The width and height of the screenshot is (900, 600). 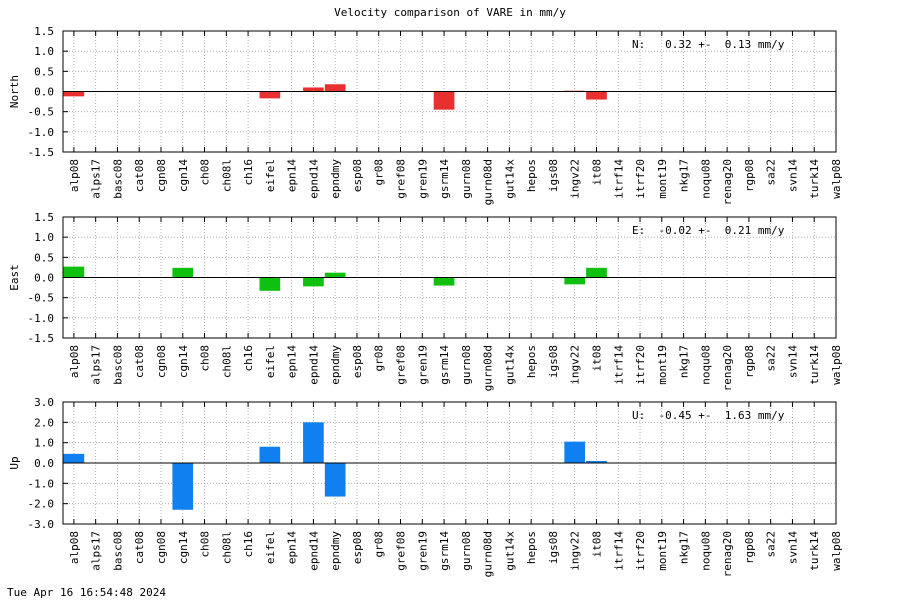 I want to click on x-tick-label: gsrm14, so click(x=444, y=179).